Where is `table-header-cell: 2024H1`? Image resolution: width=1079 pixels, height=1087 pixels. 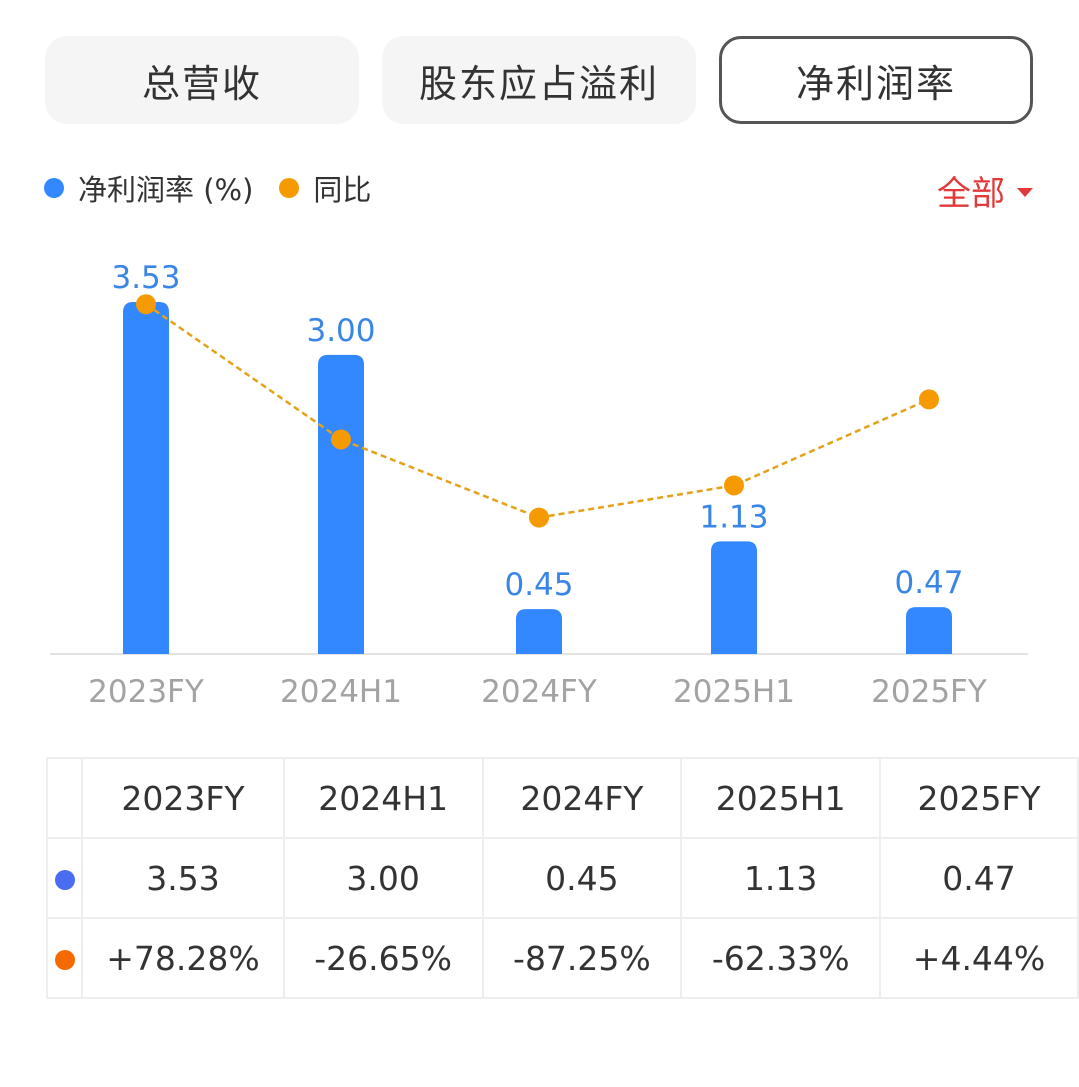
table-header-cell: 2024H1 is located at coordinates (383, 798).